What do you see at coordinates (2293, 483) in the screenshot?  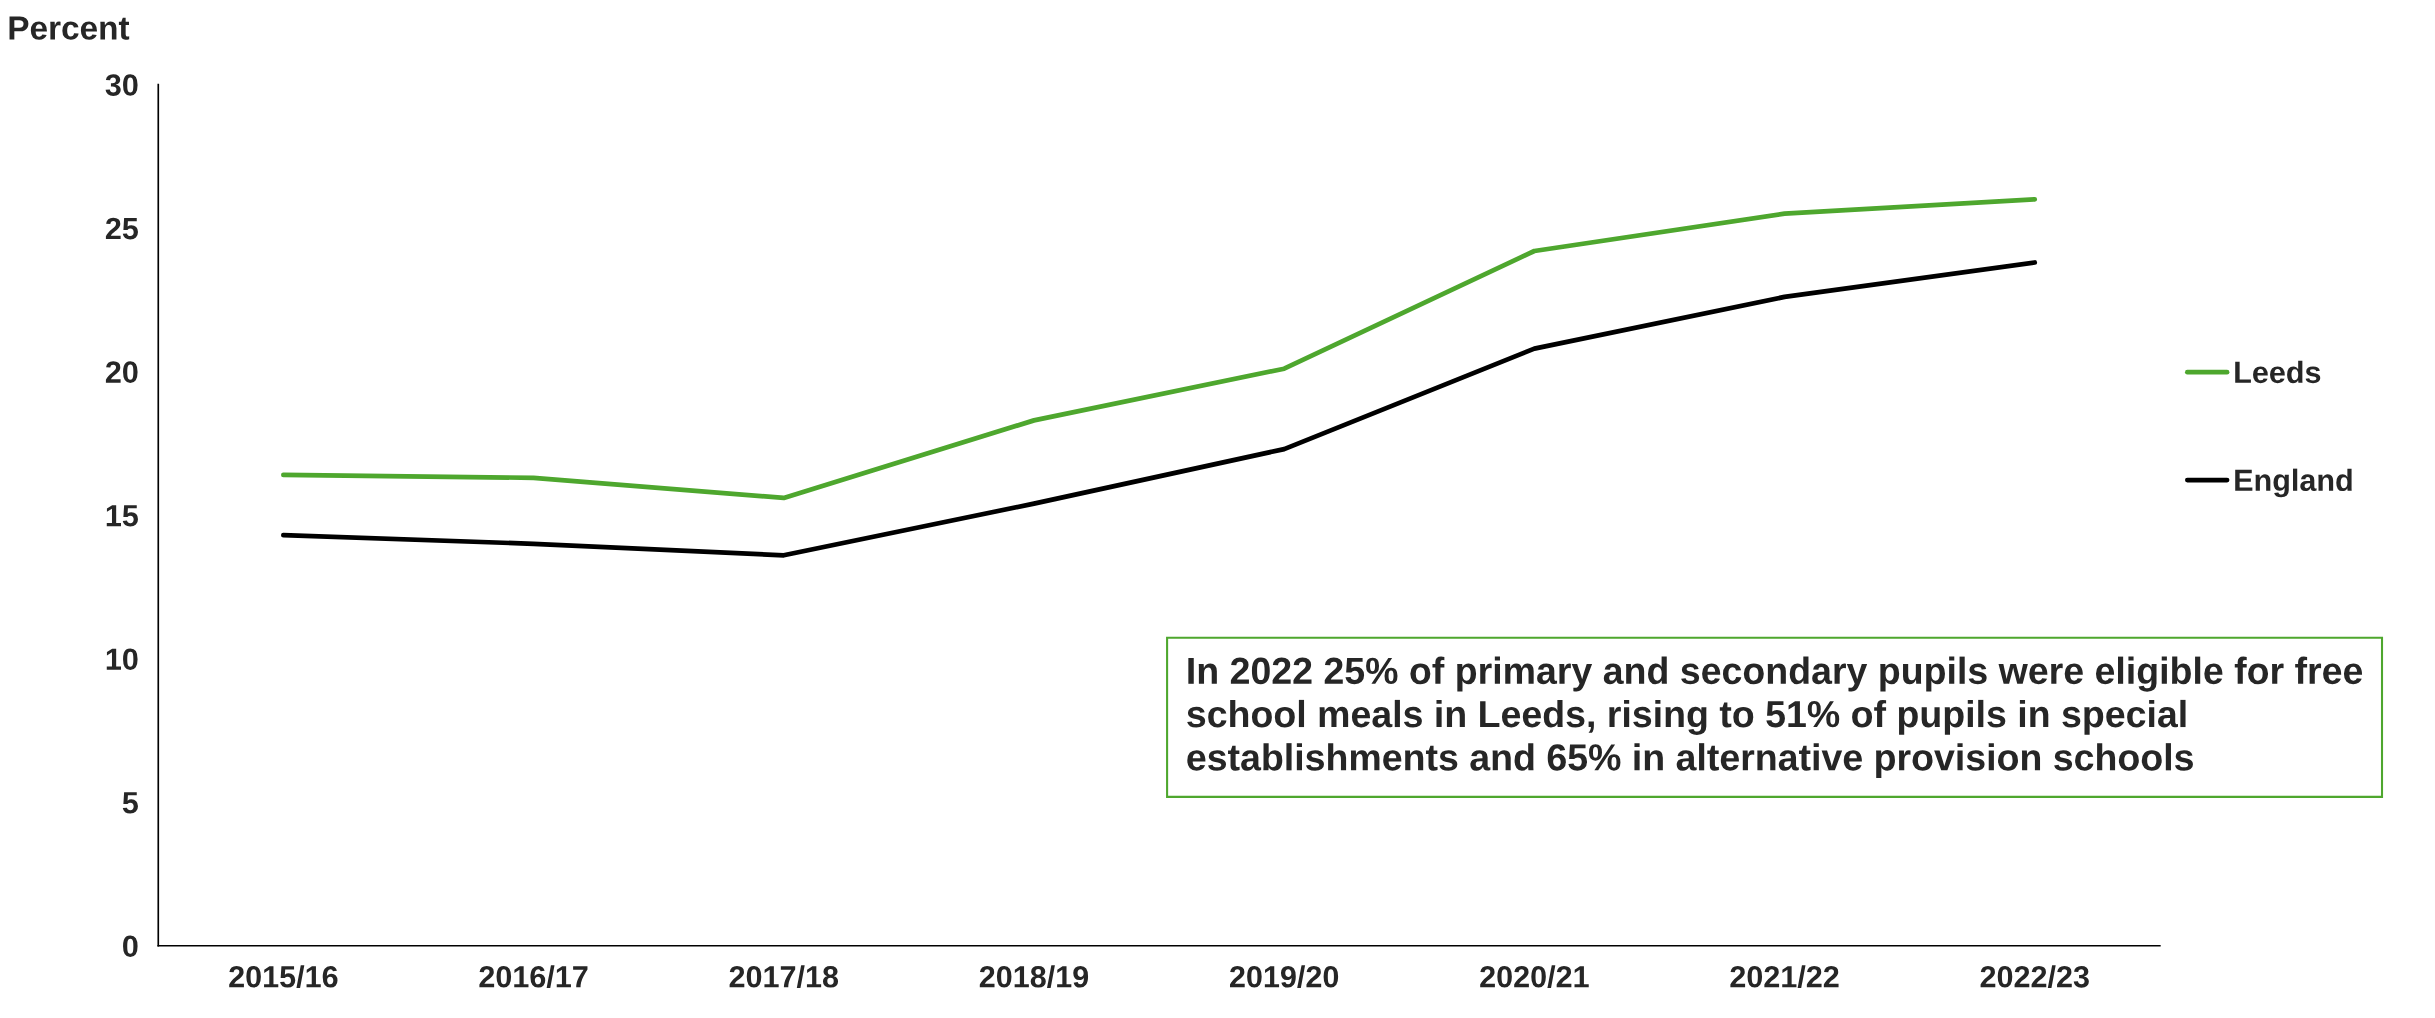 I see `legend-label: England` at bounding box center [2293, 483].